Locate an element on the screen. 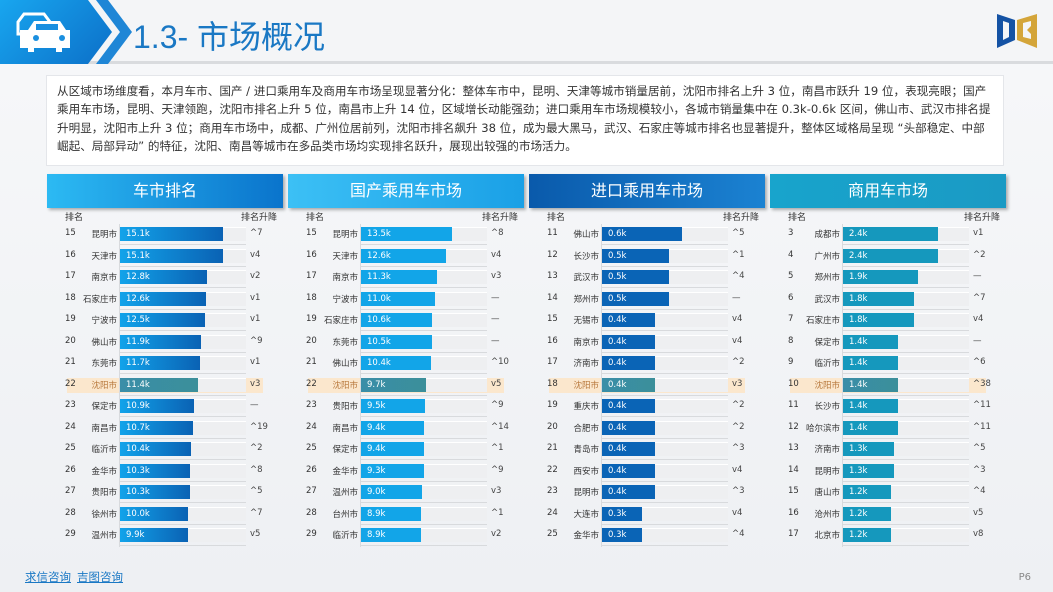 This screenshot has height=592, width=1053. sales-bar: 10.3k is located at coordinates (155, 470).